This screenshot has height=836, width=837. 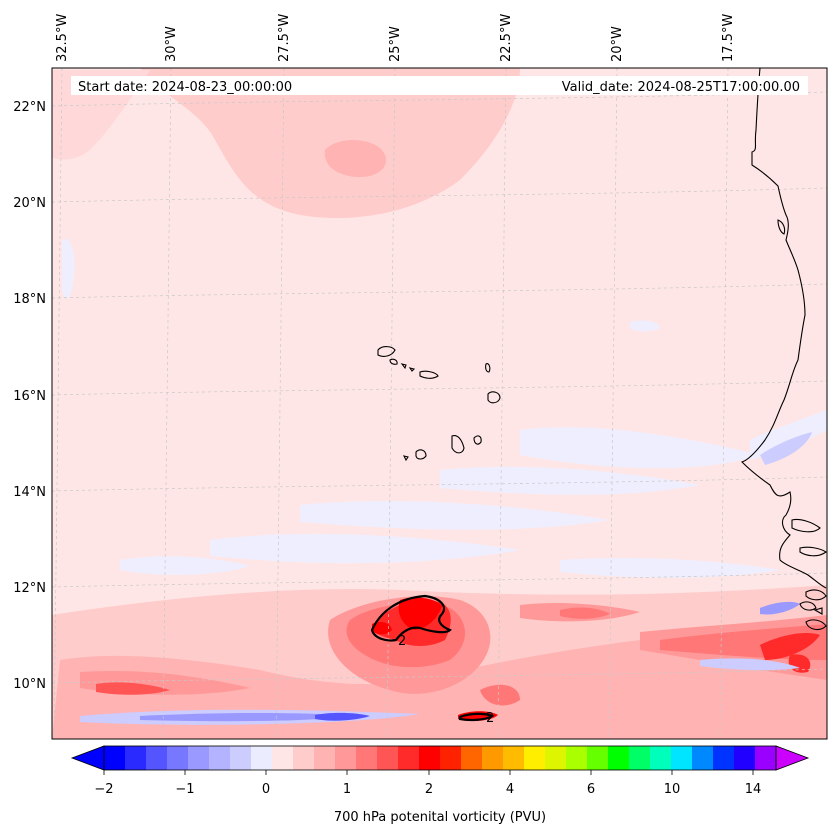 What do you see at coordinates (792, 758) in the screenshot?
I see `colorbar-extend-high` at bounding box center [792, 758].